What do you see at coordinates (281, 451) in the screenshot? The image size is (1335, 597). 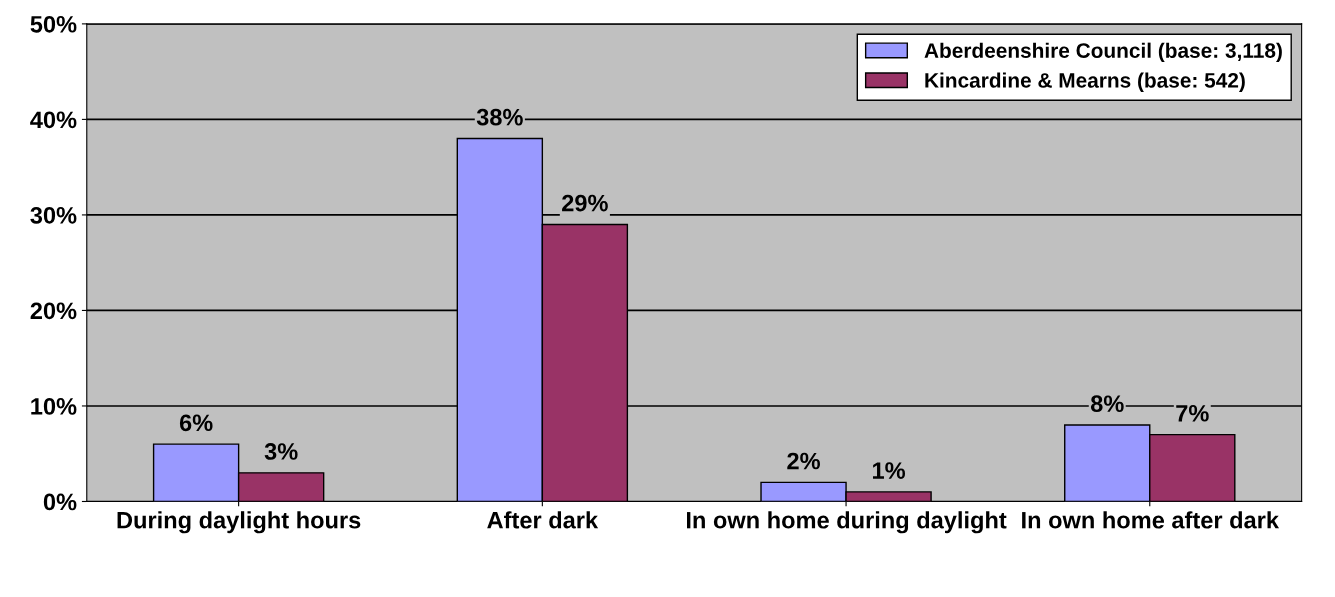 I see `data-label: 3%` at bounding box center [281, 451].